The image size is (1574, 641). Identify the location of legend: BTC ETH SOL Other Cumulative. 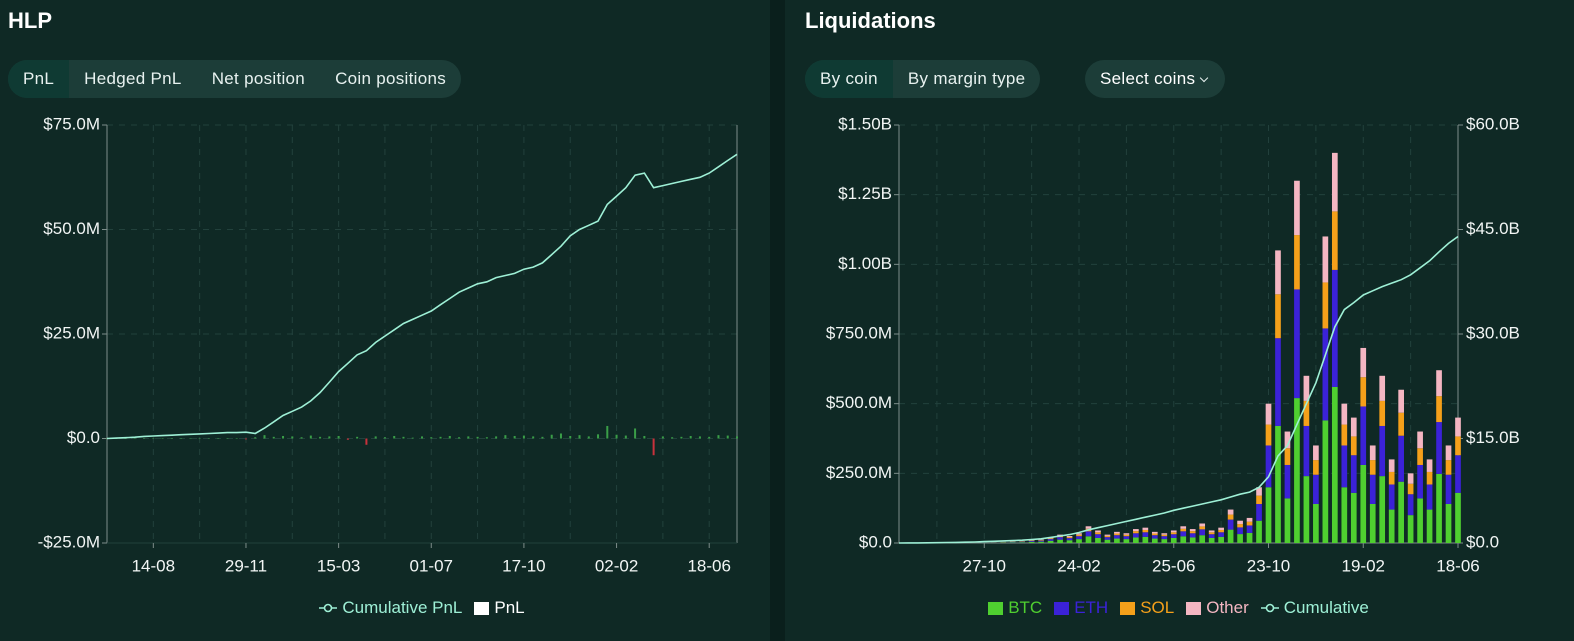
(1178, 608).